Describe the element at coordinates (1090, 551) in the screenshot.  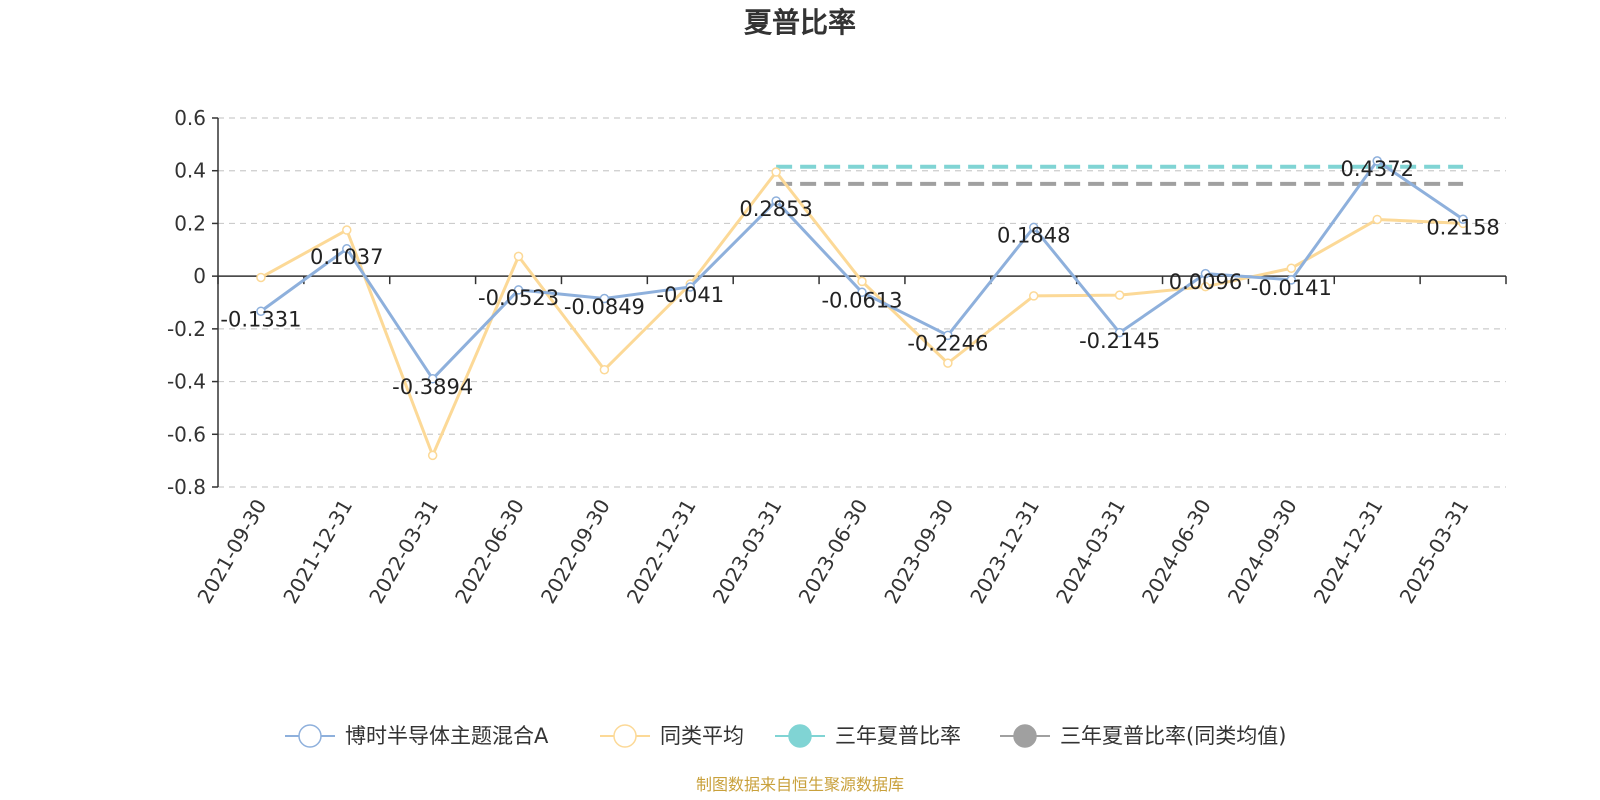
I see `x-tick-label: 2024-03-31` at that location.